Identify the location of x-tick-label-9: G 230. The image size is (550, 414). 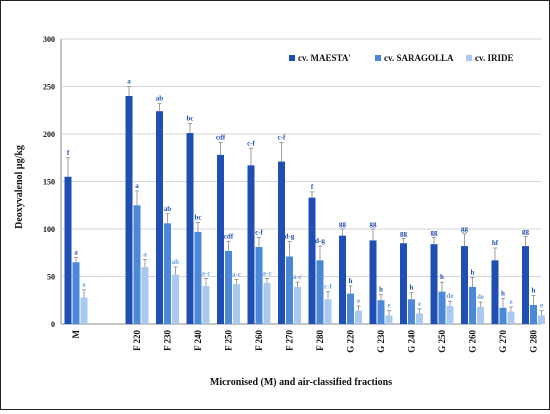
(381, 341).